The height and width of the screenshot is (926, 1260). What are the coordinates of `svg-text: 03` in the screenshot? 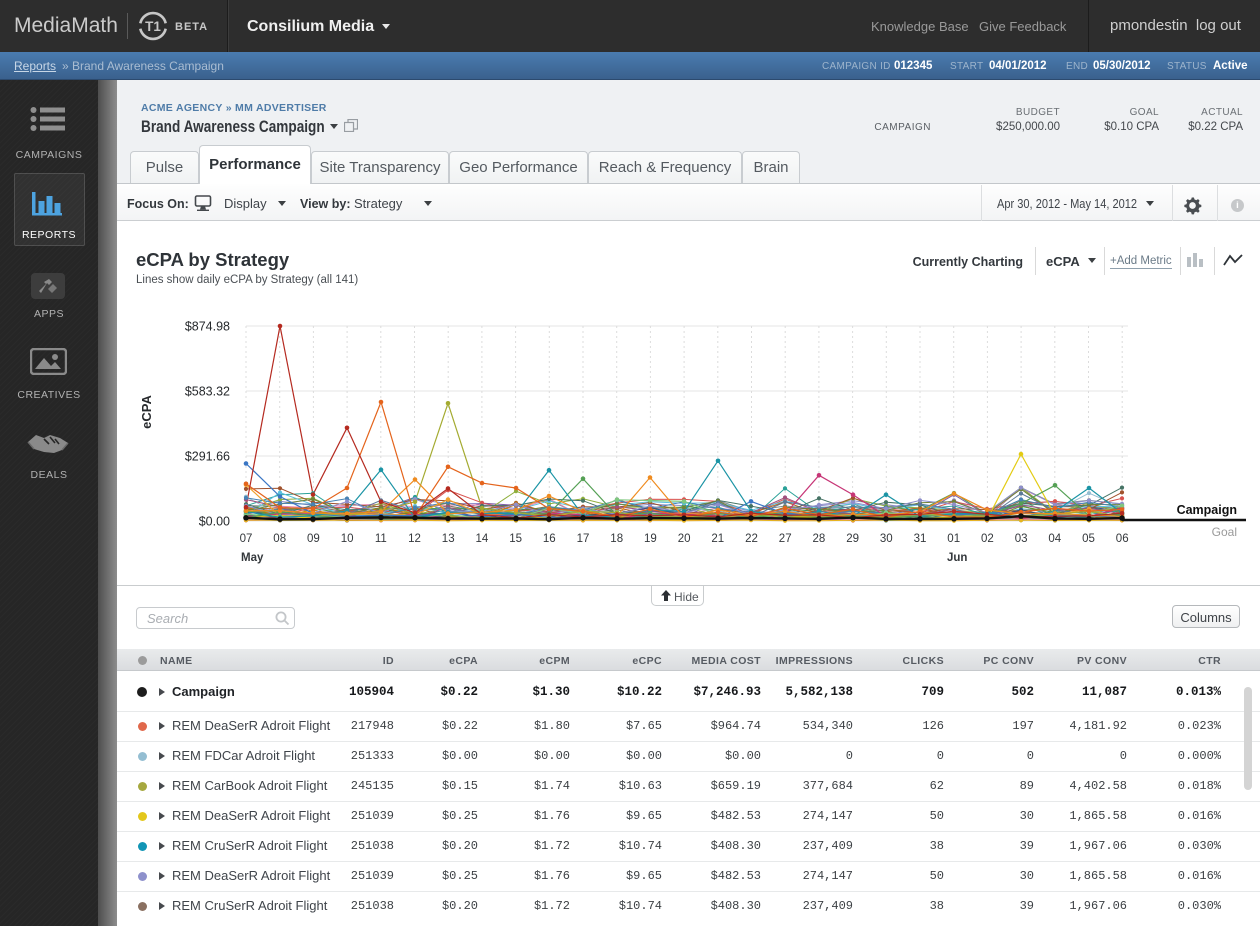 It's located at (1021, 539).